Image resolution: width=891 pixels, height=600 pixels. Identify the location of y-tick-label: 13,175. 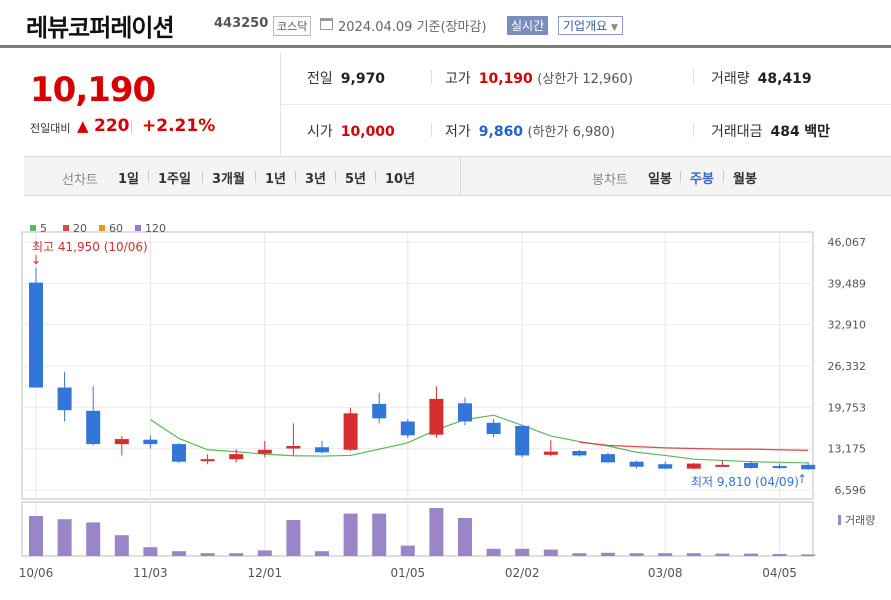
(847, 449).